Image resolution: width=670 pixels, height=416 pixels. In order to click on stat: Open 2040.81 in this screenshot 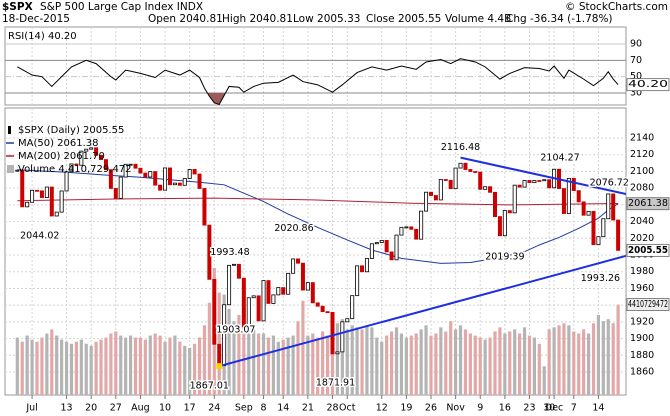, I will do `click(185, 19)`.